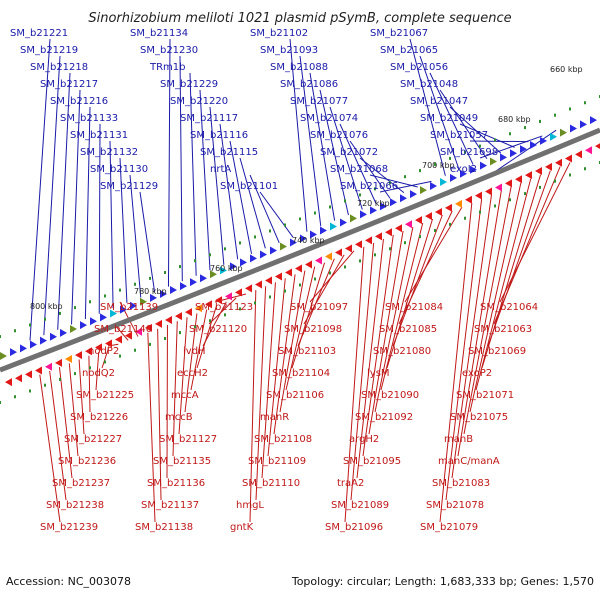  I want to click on reverse-gene-label: SM_b21226, so click(99, 417).